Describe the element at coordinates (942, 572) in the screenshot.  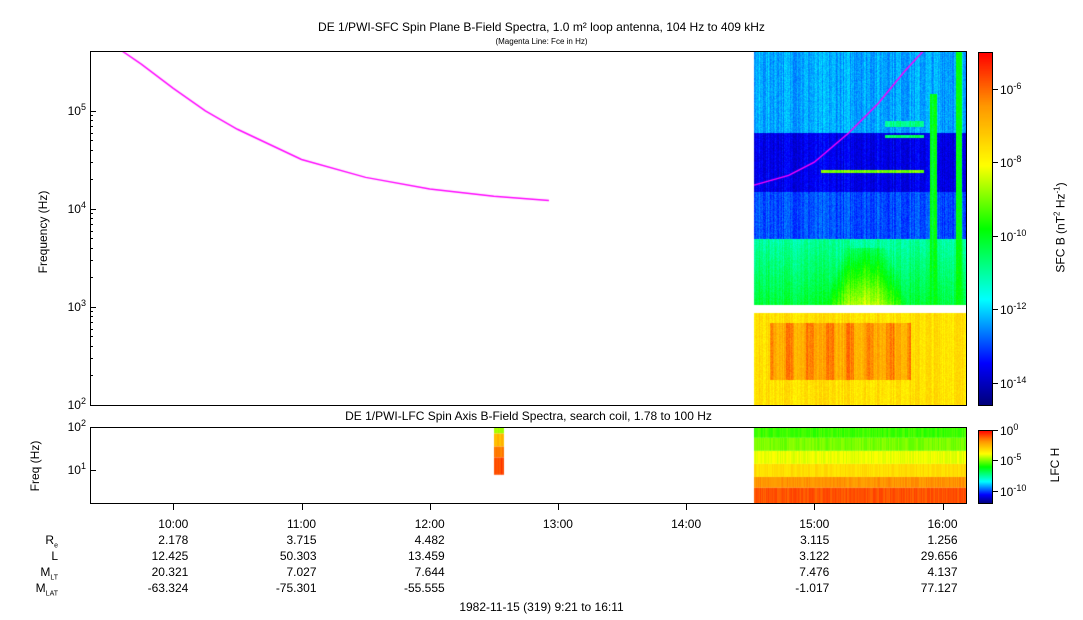
I see `ephemeris-value: 4.137` at that location.